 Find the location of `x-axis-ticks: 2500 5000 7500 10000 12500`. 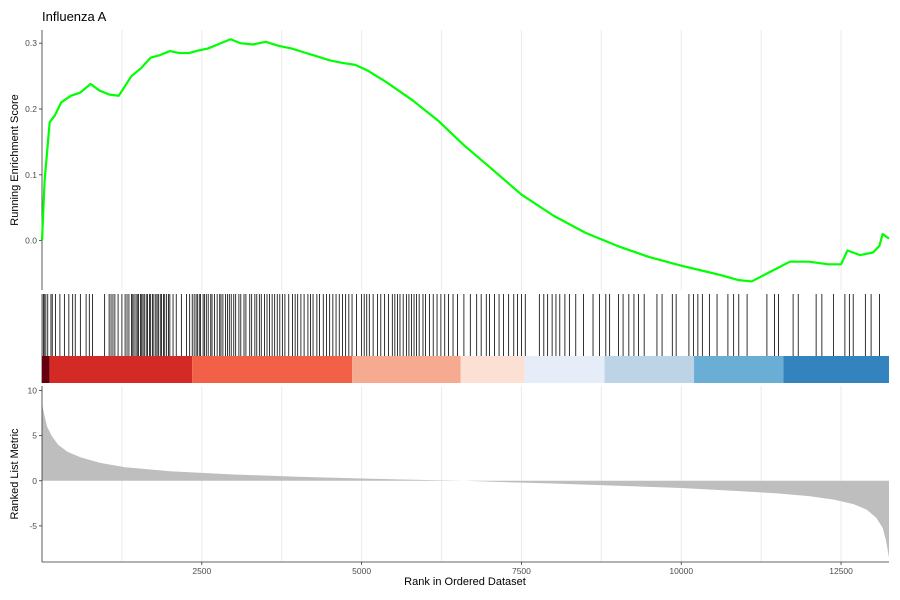

x-axis-ticks: 2500 5000 7500 10000 12500 is located at coordinates (522, 569).